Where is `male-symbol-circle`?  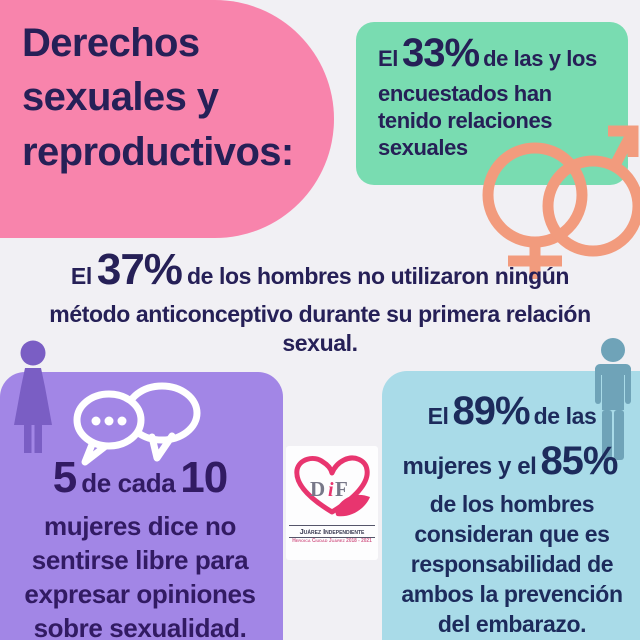
male-symbol-circle is located at coordinates (591, 206).